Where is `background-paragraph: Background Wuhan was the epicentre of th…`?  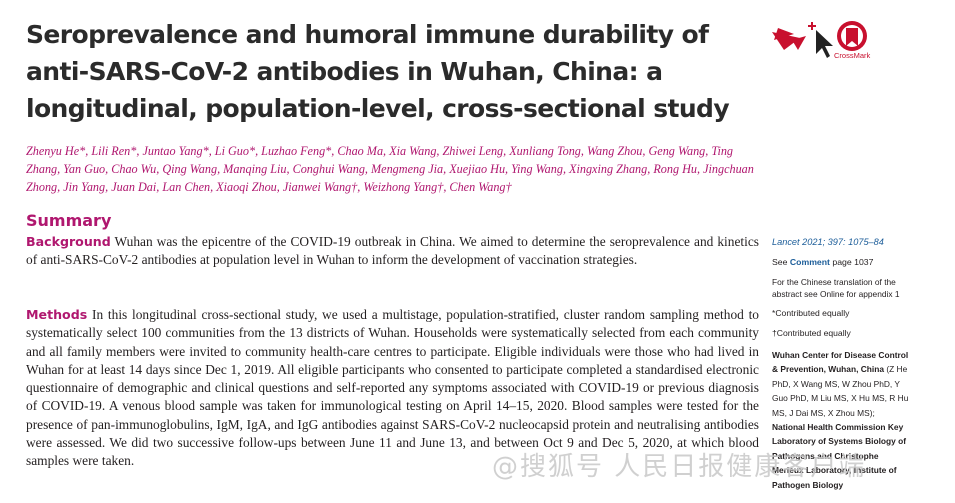 background-paragraph: Background Wuhan was the epicentre of th… is located at coordinates (392, 251).